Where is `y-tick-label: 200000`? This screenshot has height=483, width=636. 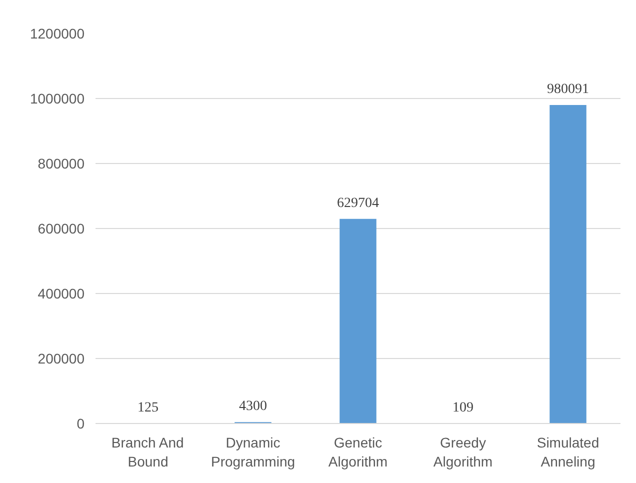
y-tick-label: 200000 is located at coordinates (61, 358).